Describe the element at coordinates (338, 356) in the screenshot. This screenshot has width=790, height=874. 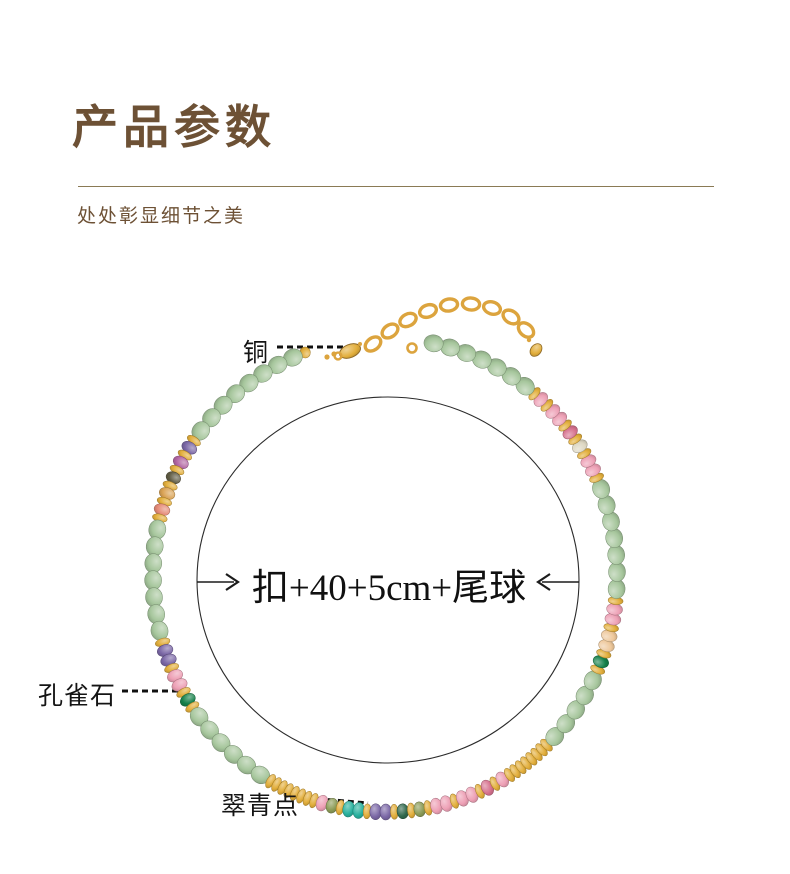
I see `lobster-clasp-ring` at that location.